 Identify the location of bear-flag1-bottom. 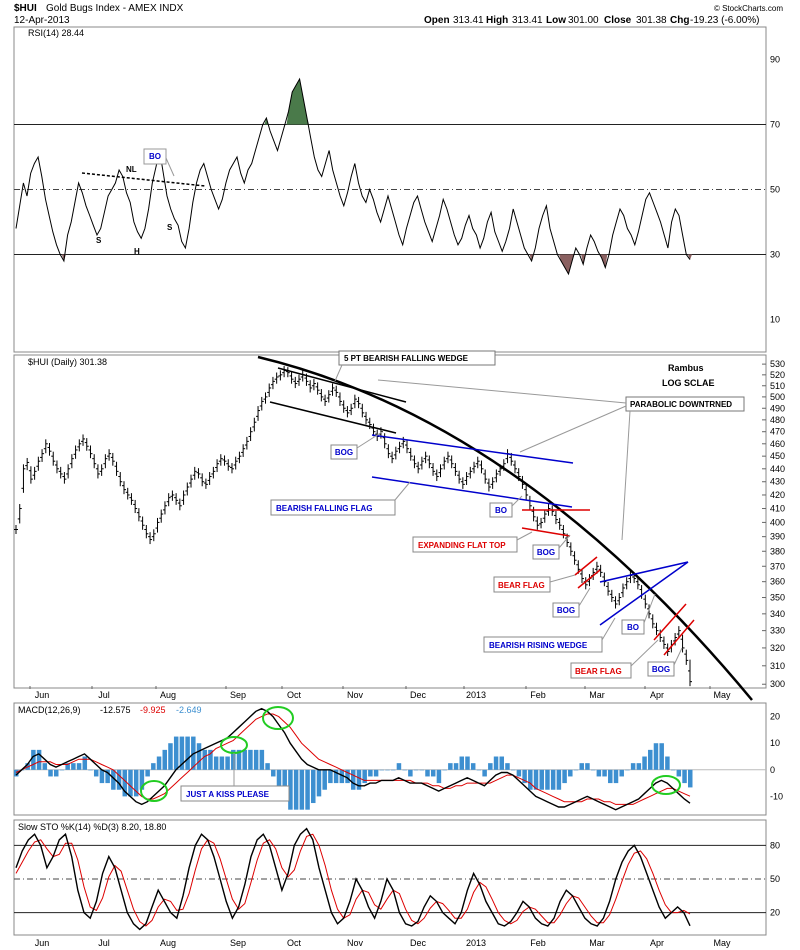
(589, 579).